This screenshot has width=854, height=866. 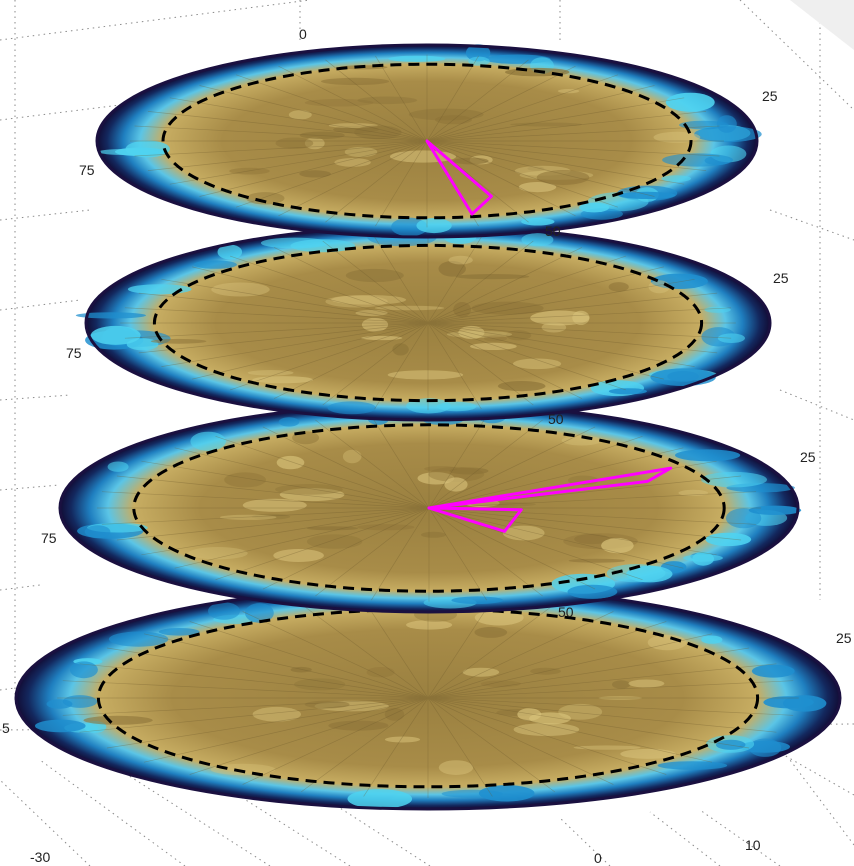 I want to click on tick-label-l3-right: 25, so click(x=808, y=457).